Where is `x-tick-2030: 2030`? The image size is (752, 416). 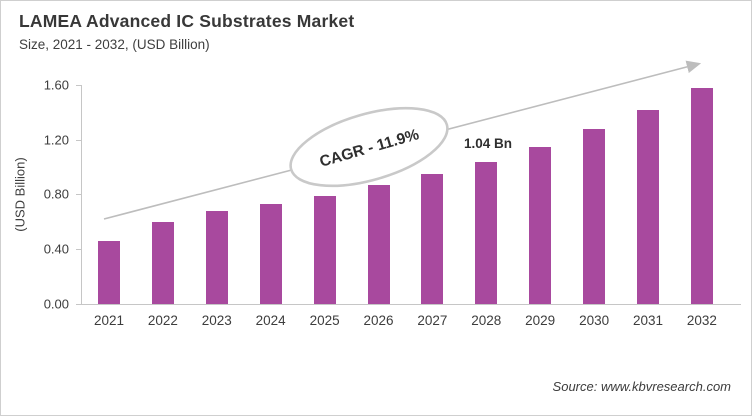 x-tick-2030: 2030 is located at coordinates (594, 320).